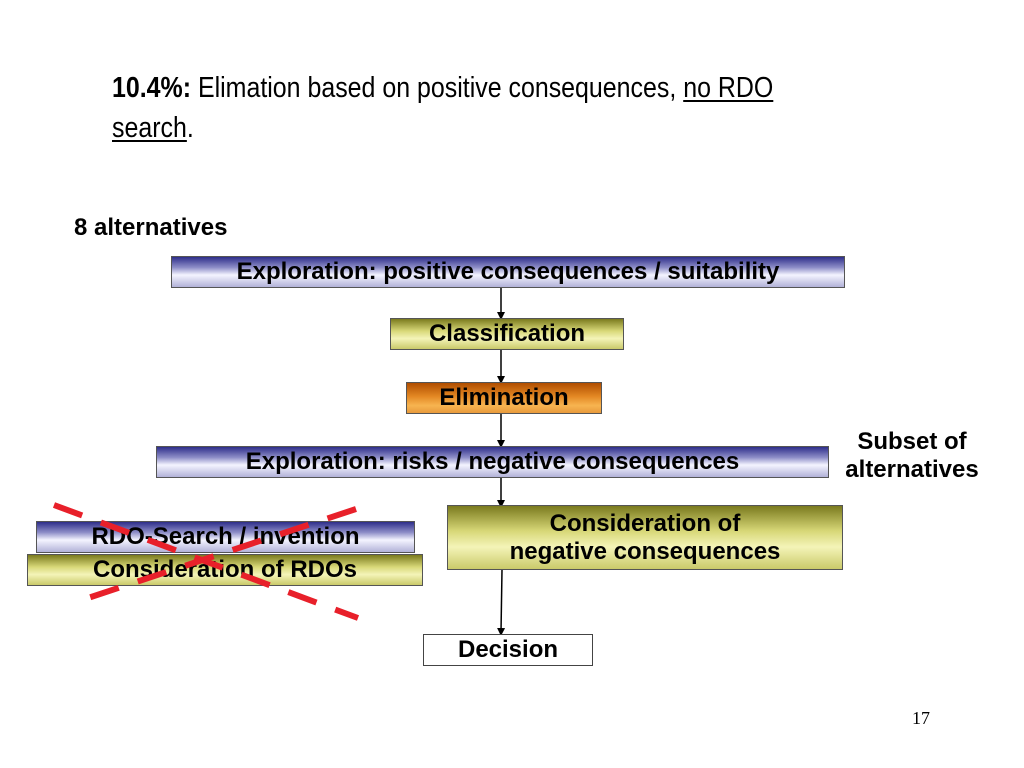  Describe the element at coordinates (728, 88) in the screenshot. I see `heading-underlined-no-rdo: no RDO` at that location.